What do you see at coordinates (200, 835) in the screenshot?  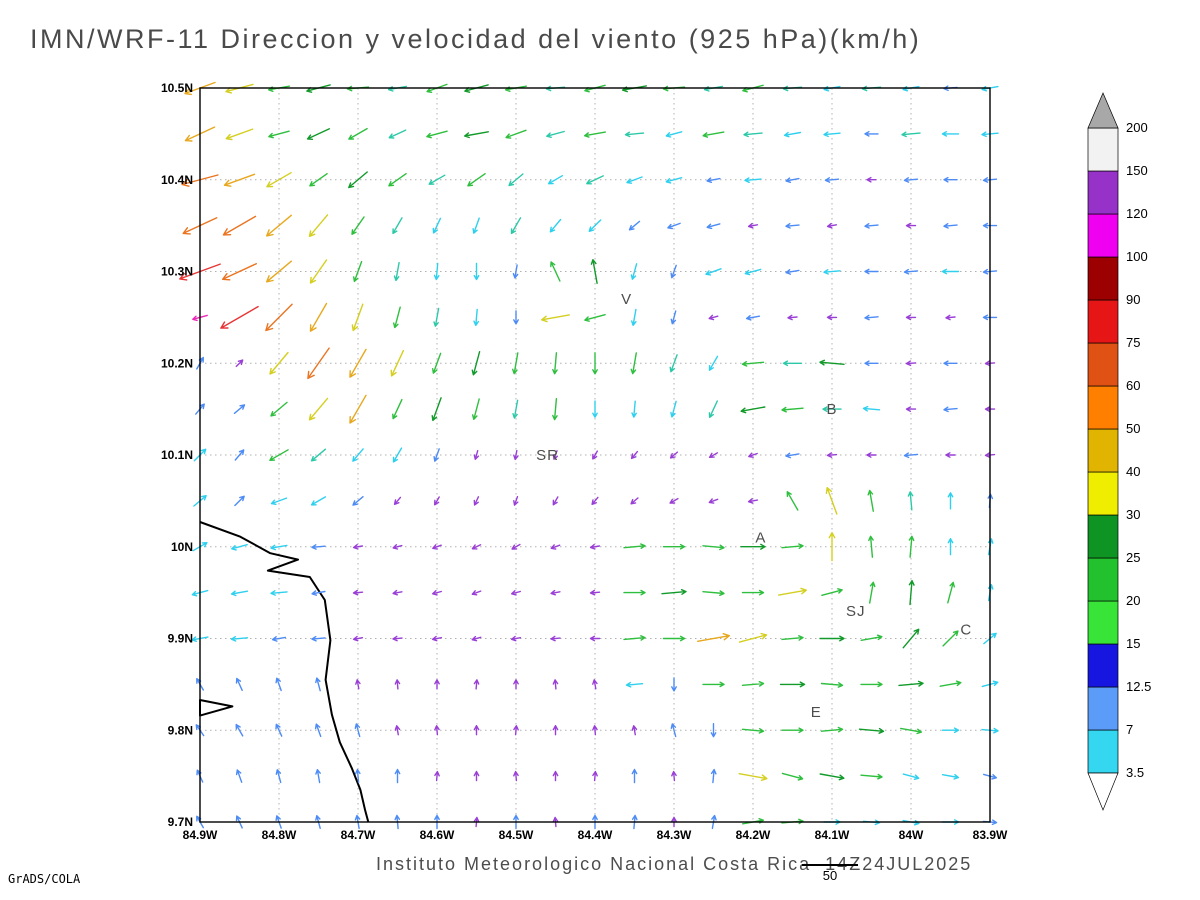 I see `x-axis-tick-label: 84.9W` at bounding box center [200, 835].